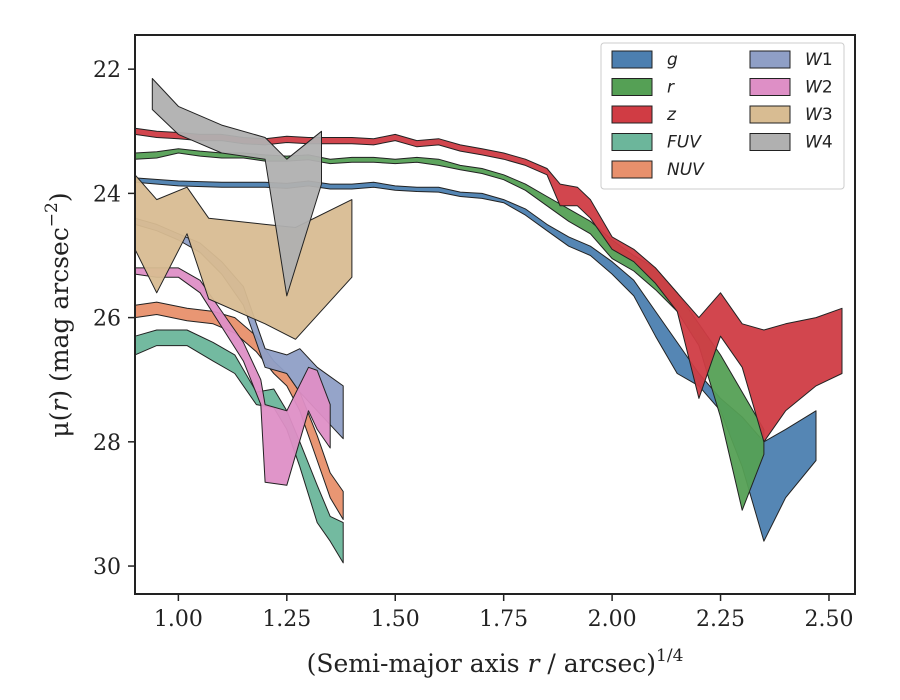 The width and height of the screenshot is (900, 700). Describe the element at coordinates (828, 619) in the screenshot. I see `x-tick-label: 2.50` at that location.